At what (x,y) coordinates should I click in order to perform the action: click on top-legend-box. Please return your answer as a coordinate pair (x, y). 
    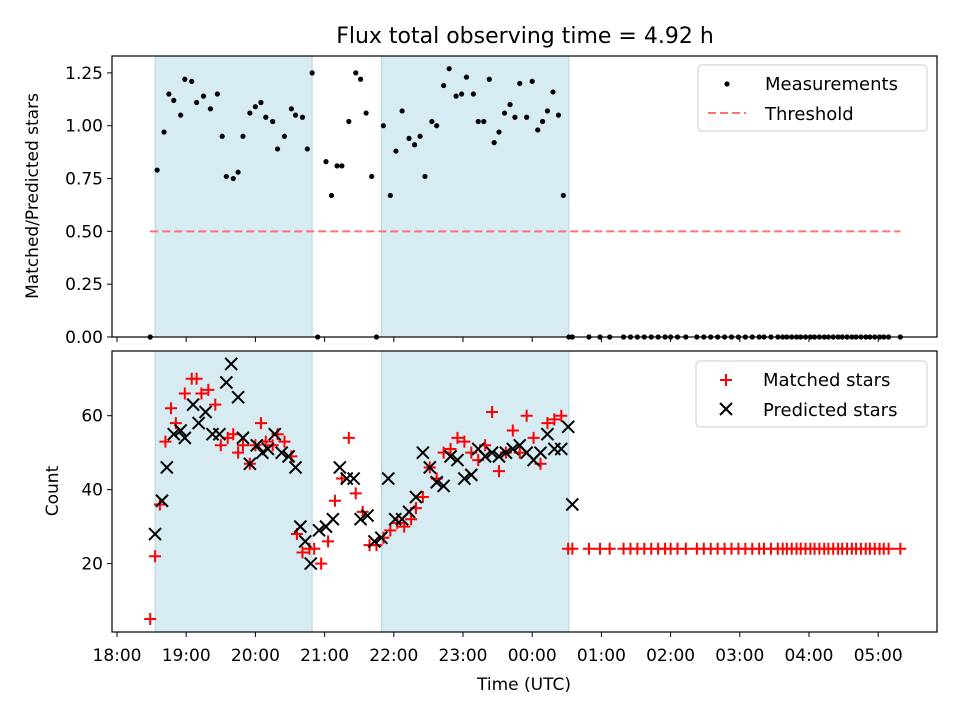
    Looking at the image, I should click on (812, 98).